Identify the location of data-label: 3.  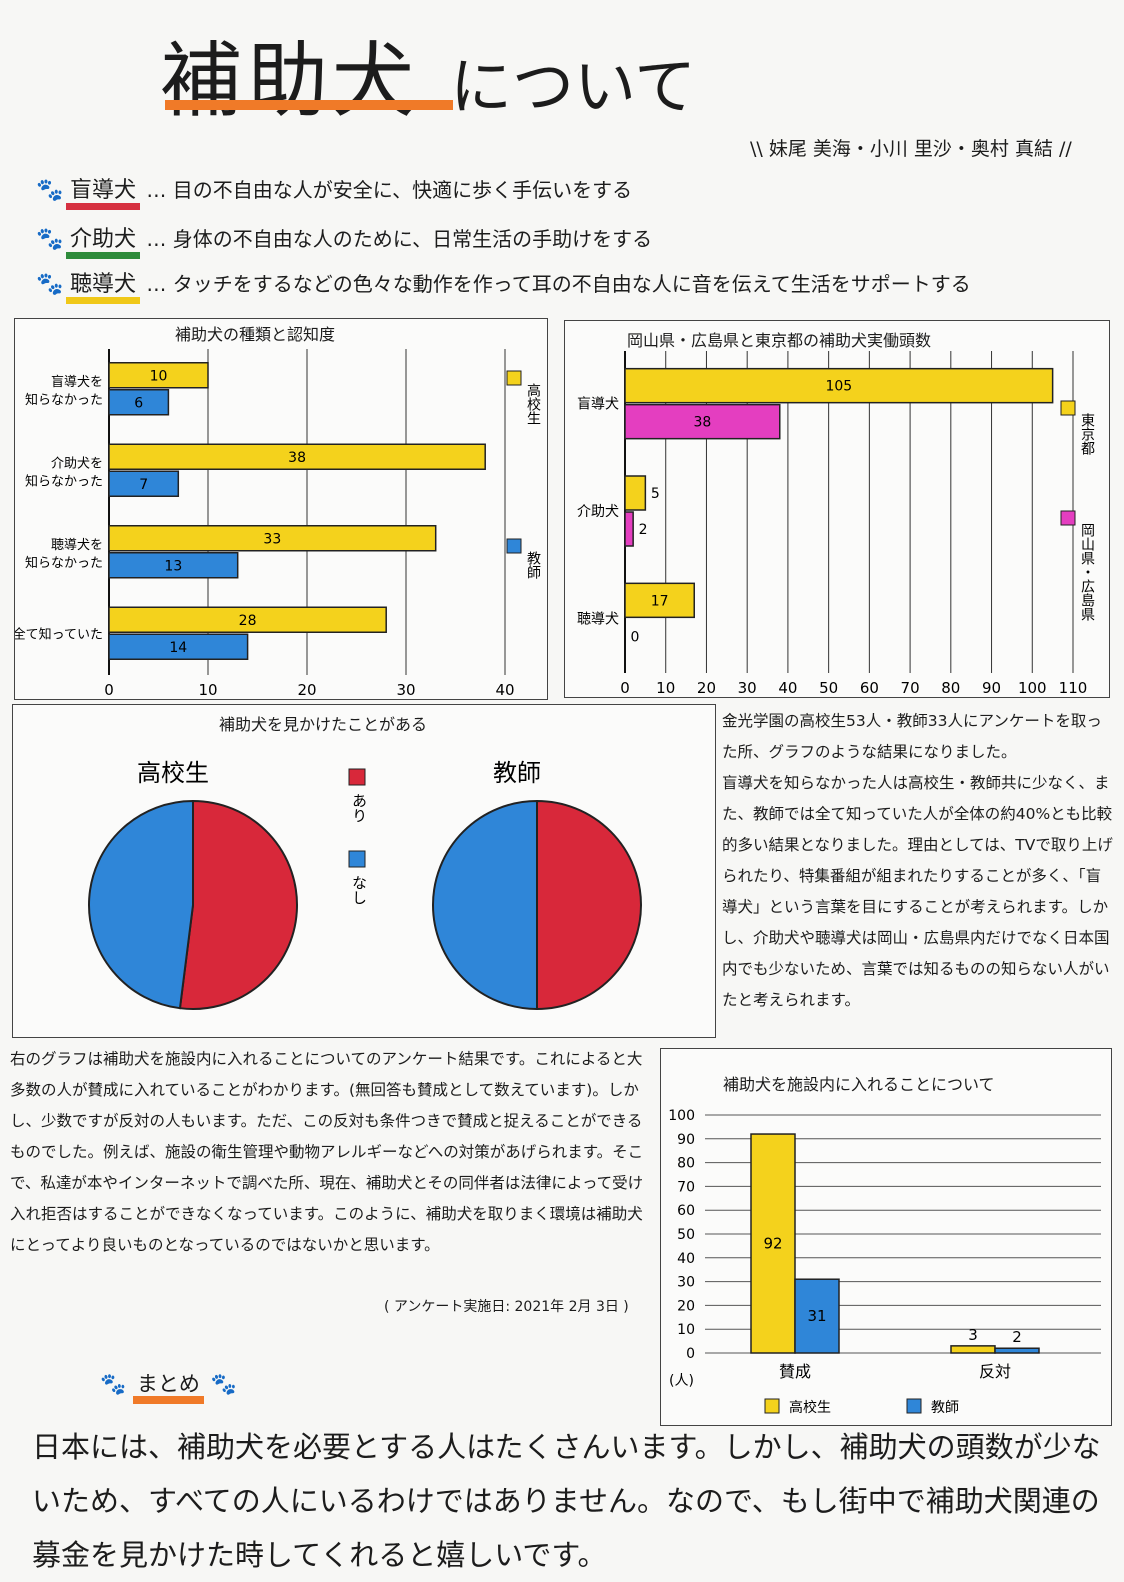
(973, 1335).